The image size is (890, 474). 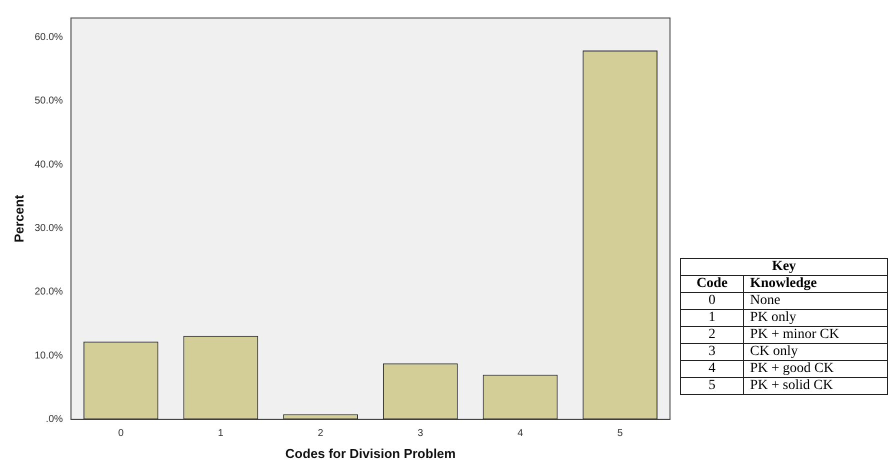 I want to click on y-tick-label: .0%, so click(x=55, y=420).